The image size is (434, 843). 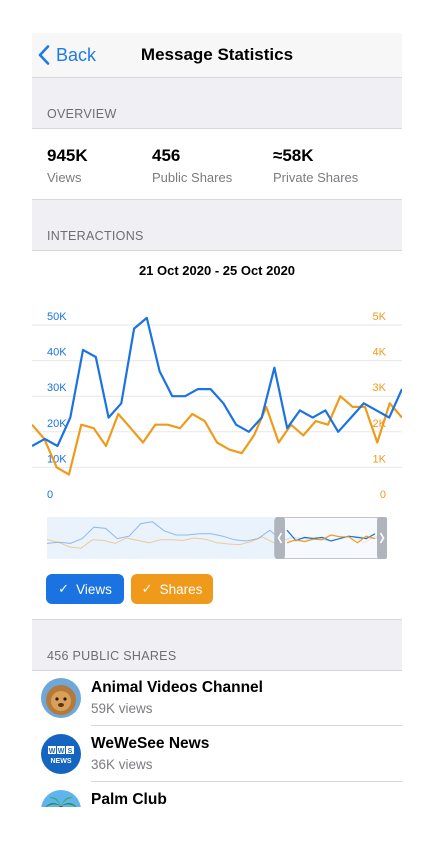 I want to click on stat-private-shares: ≈58K Private Shares, so click(x=315, y=165).